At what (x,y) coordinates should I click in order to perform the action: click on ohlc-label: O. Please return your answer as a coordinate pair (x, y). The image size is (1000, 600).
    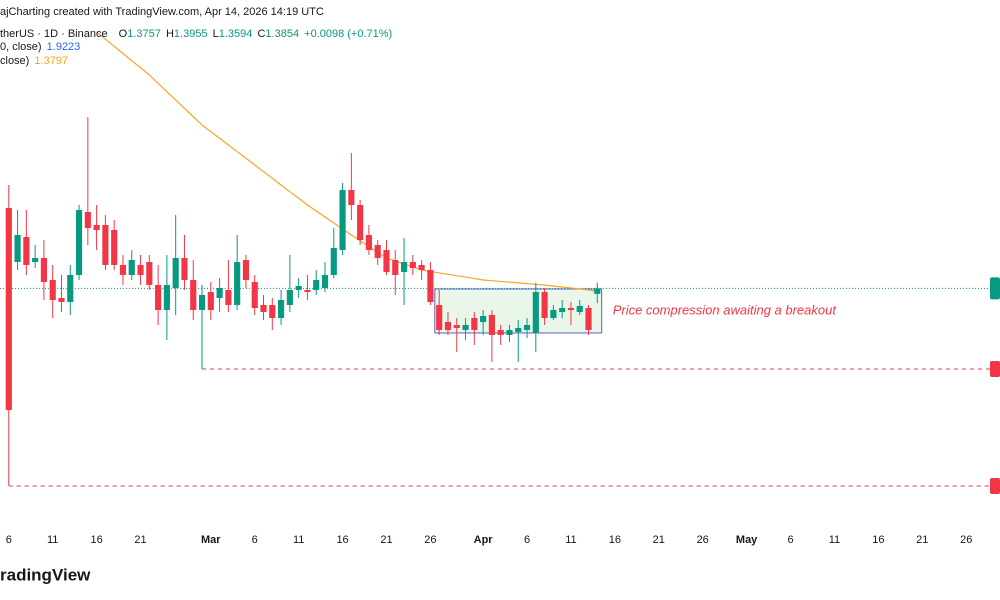
    Looking at the image, I should click on (123, 34).